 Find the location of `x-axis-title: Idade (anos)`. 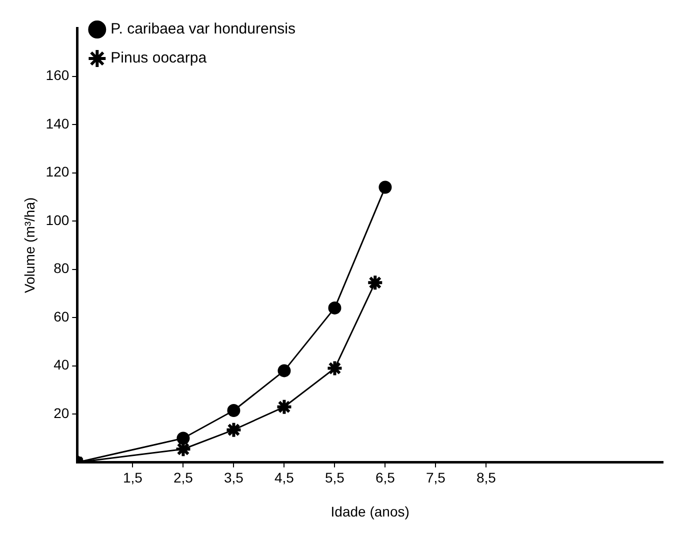

x-axis-title: Idade (anos) is located at coordinates (370, 511).